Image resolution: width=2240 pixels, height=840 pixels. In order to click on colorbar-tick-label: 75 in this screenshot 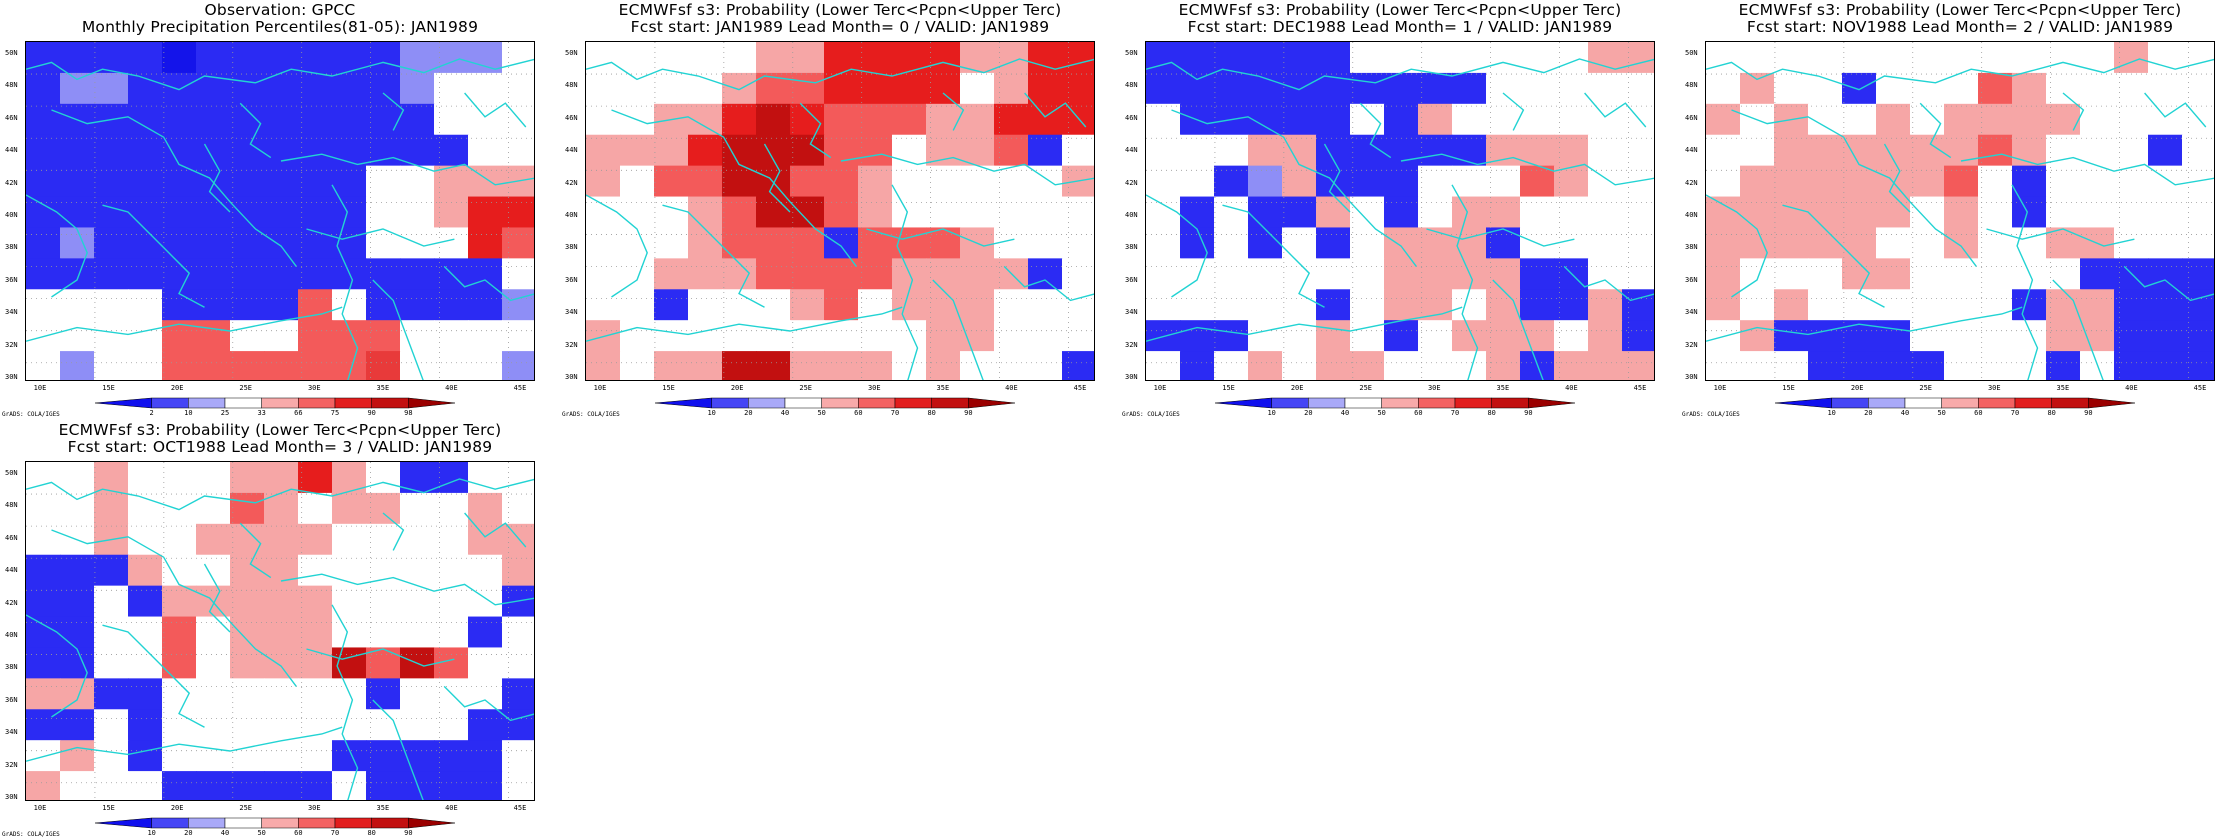, I will do `click(335, 413)`.